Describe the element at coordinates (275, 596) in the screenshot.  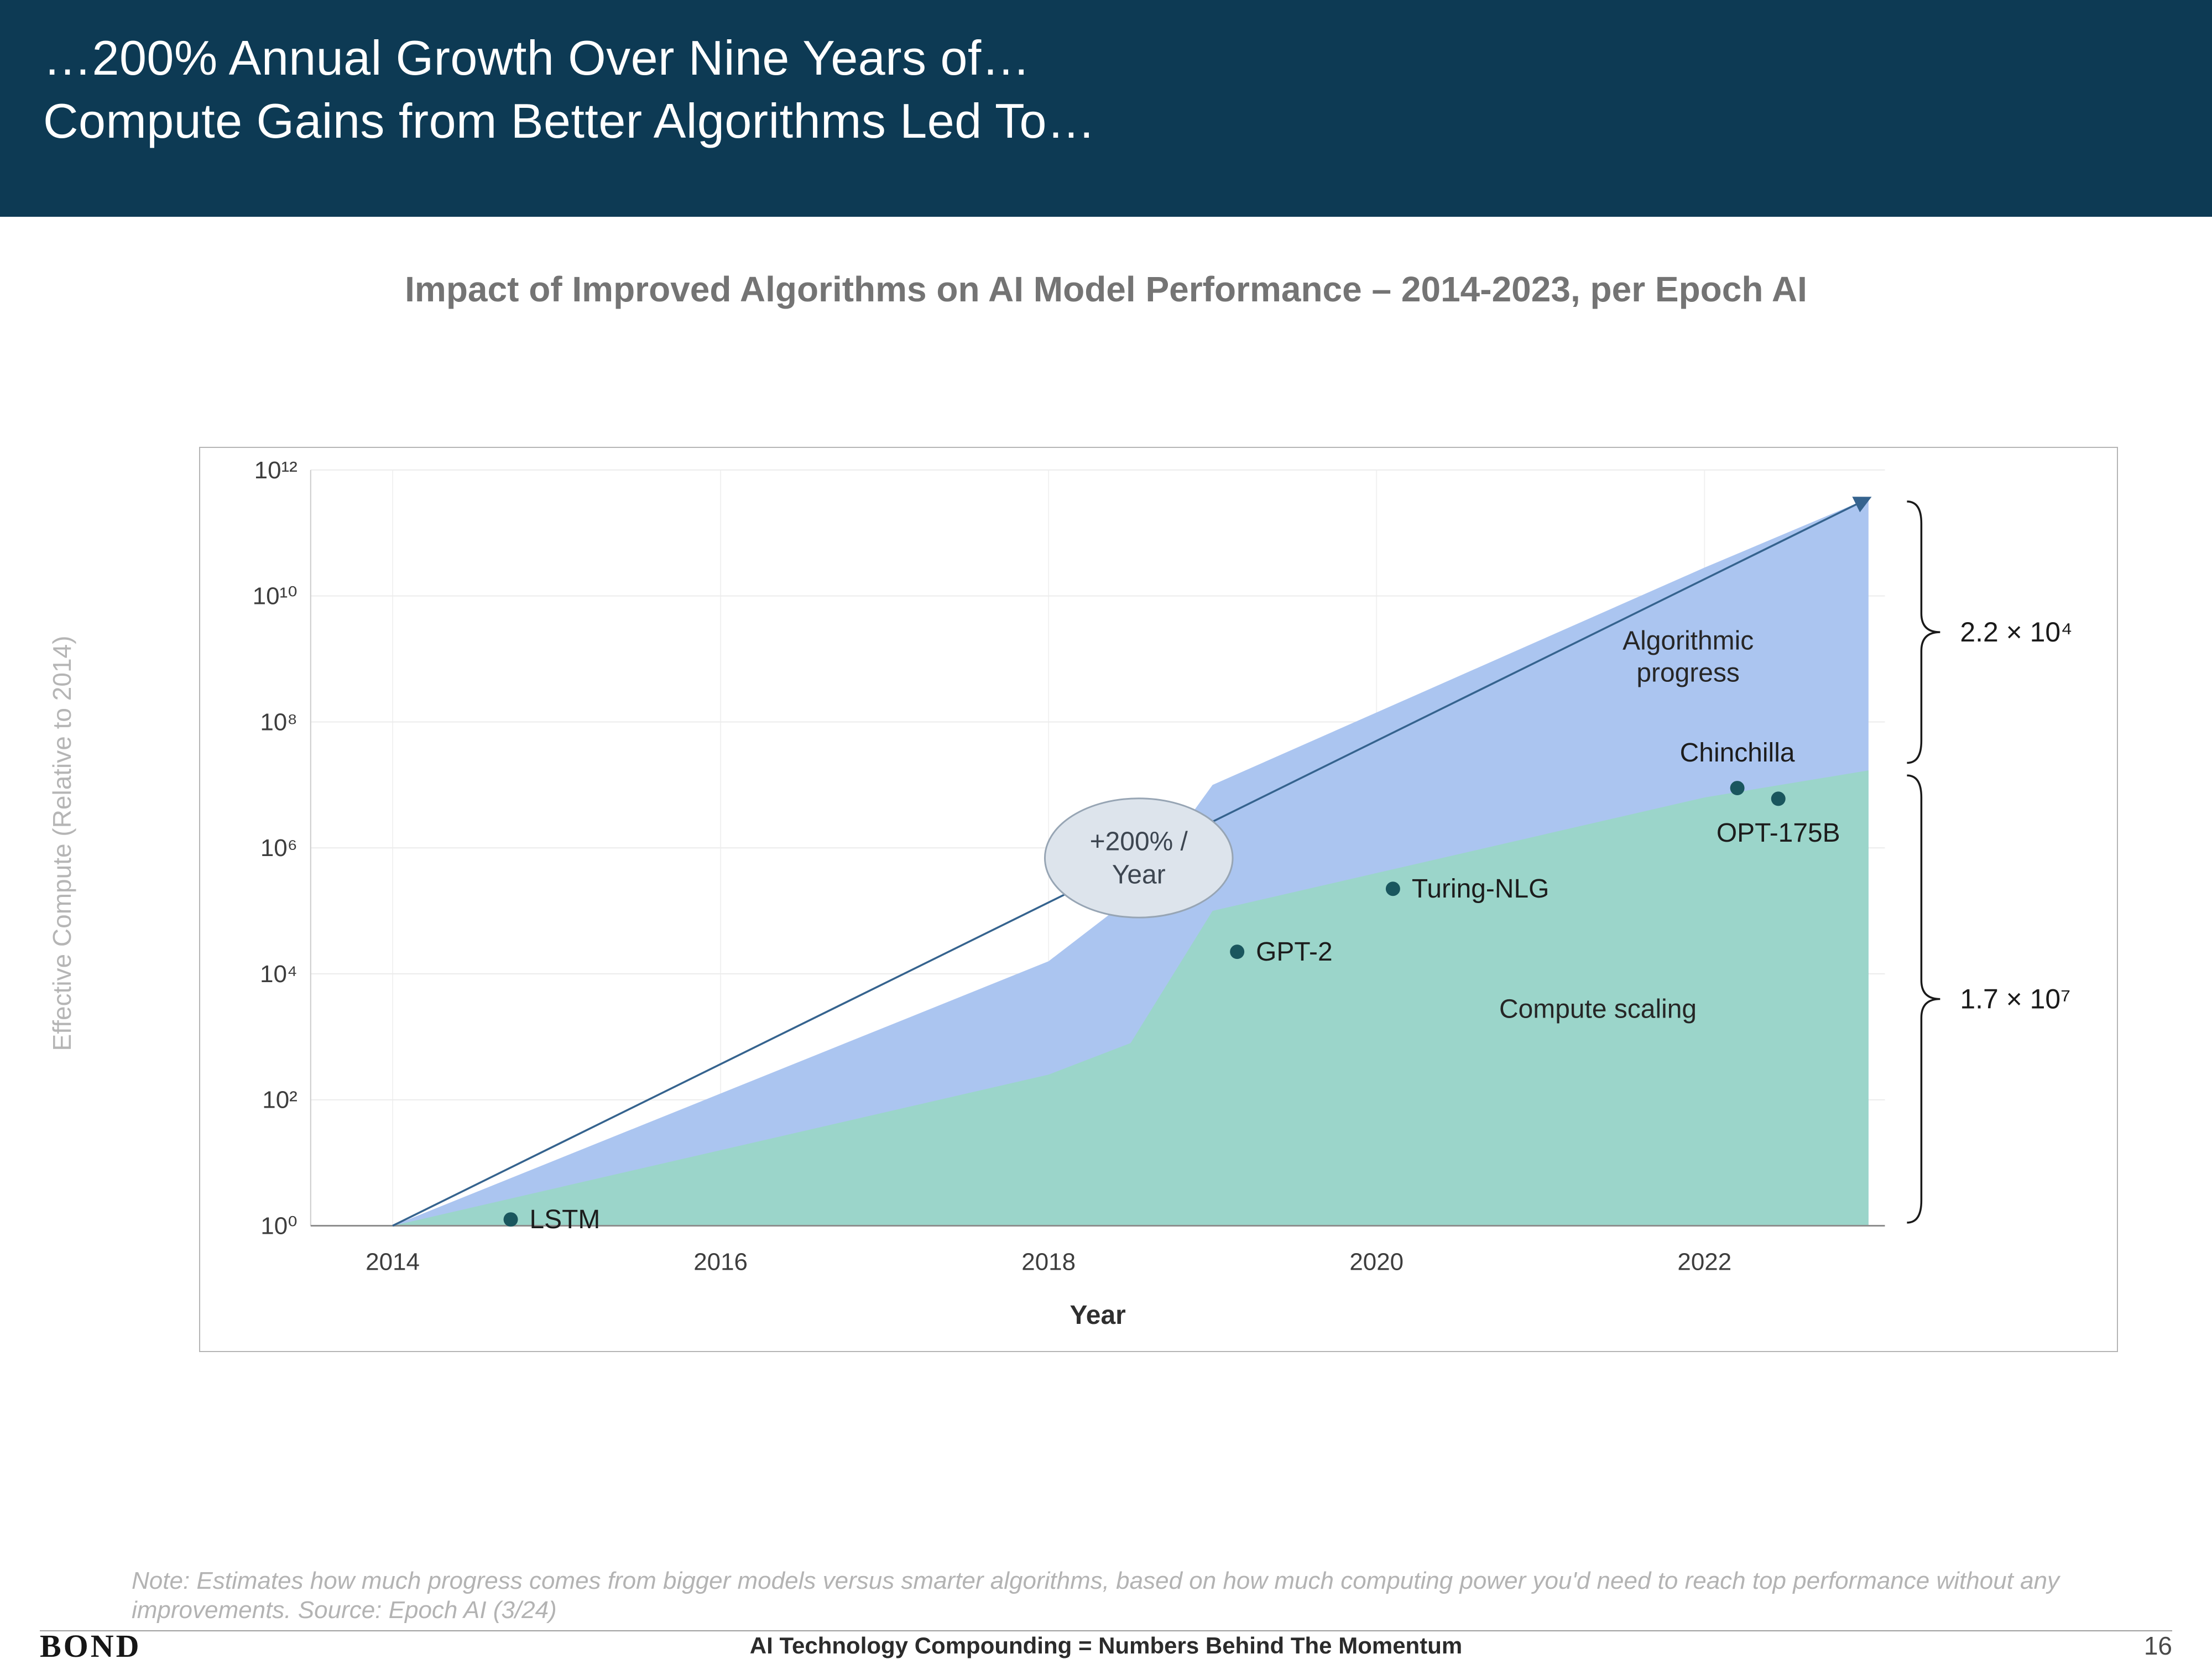
I see `y-tick-label: 10¹⁰` at that location.